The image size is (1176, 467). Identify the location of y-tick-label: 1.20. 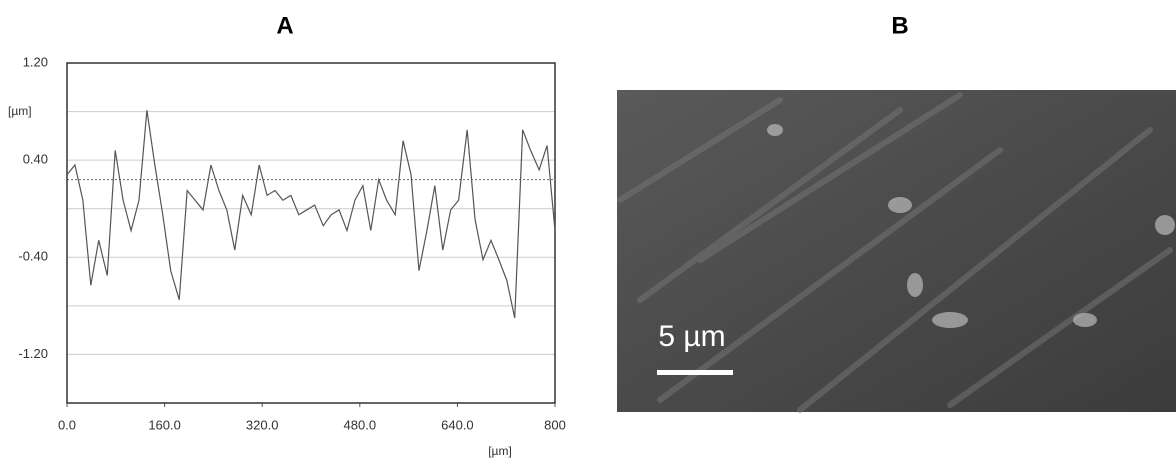
(35, 61).